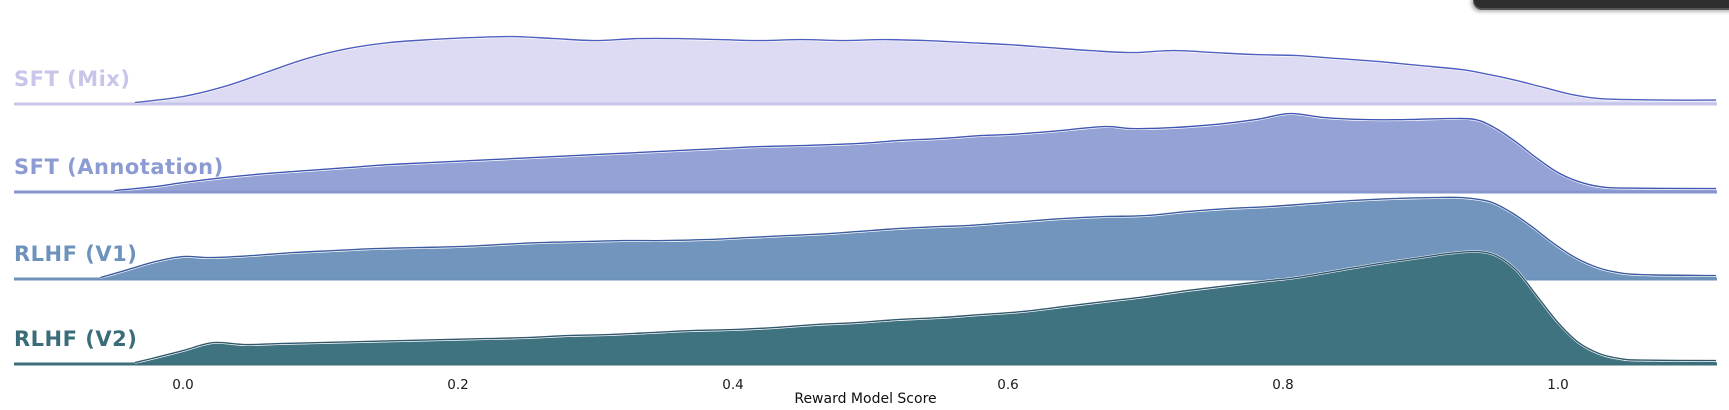 The height and width of the screenshot is (410, 1729). Describe the element at coordinates (72, 79) in the screenshot. I see `row-label-0: SFT (Mix)` at that location.